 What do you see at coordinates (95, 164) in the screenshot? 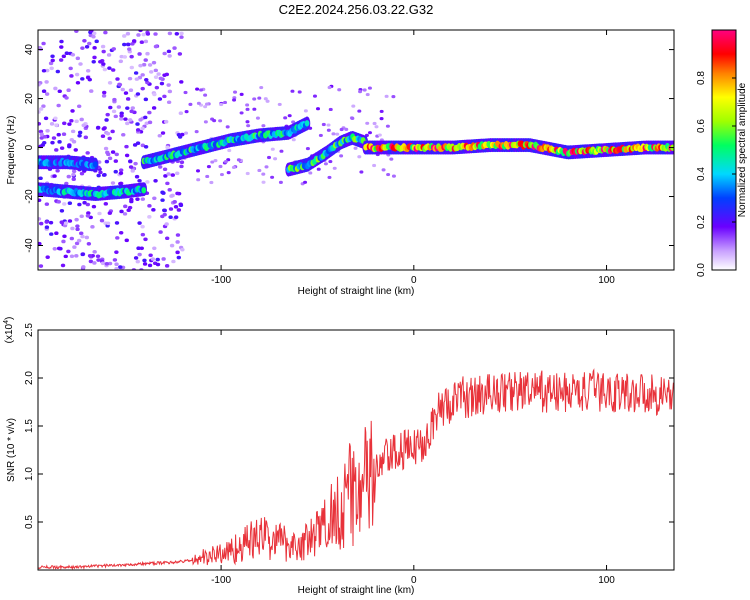
I see `heatmap-cell` at bounding box center [95, 164].